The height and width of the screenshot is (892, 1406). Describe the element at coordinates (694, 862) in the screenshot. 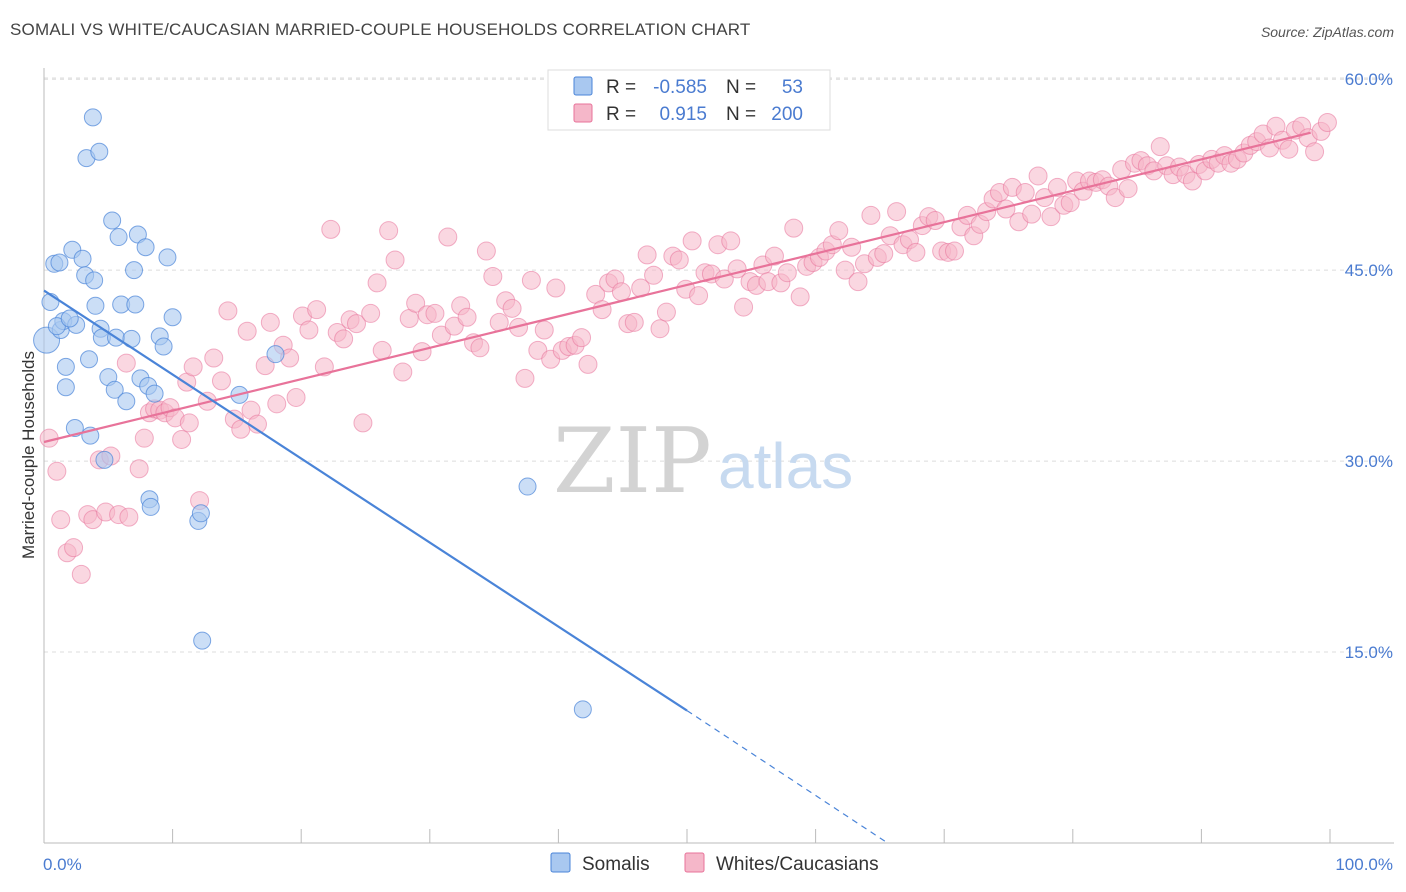

I see `bottom-legend-swatch-whites` at that location.